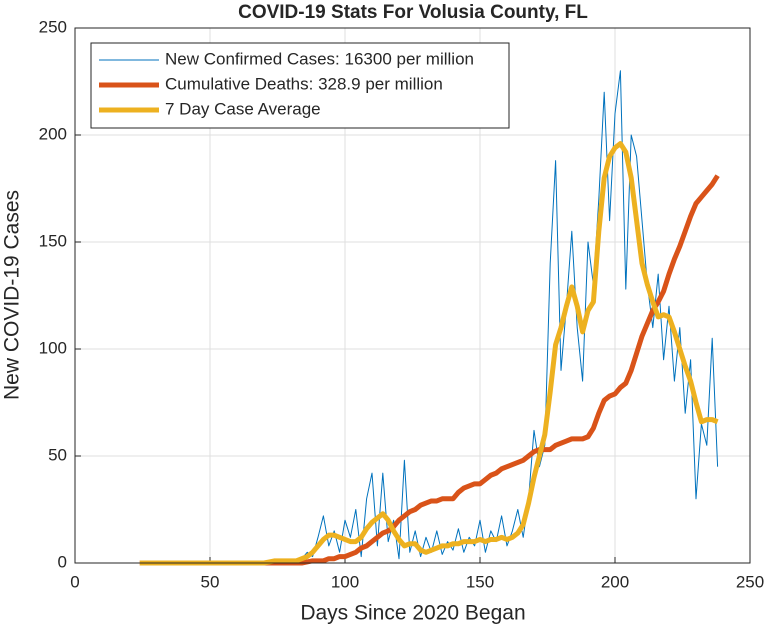 The height and width of the screenshot is (630, 772). What do you see at coordinates (210, 581) in the screenshot?
I see `x-tick-label: 50` at bounding box center [210, 581].